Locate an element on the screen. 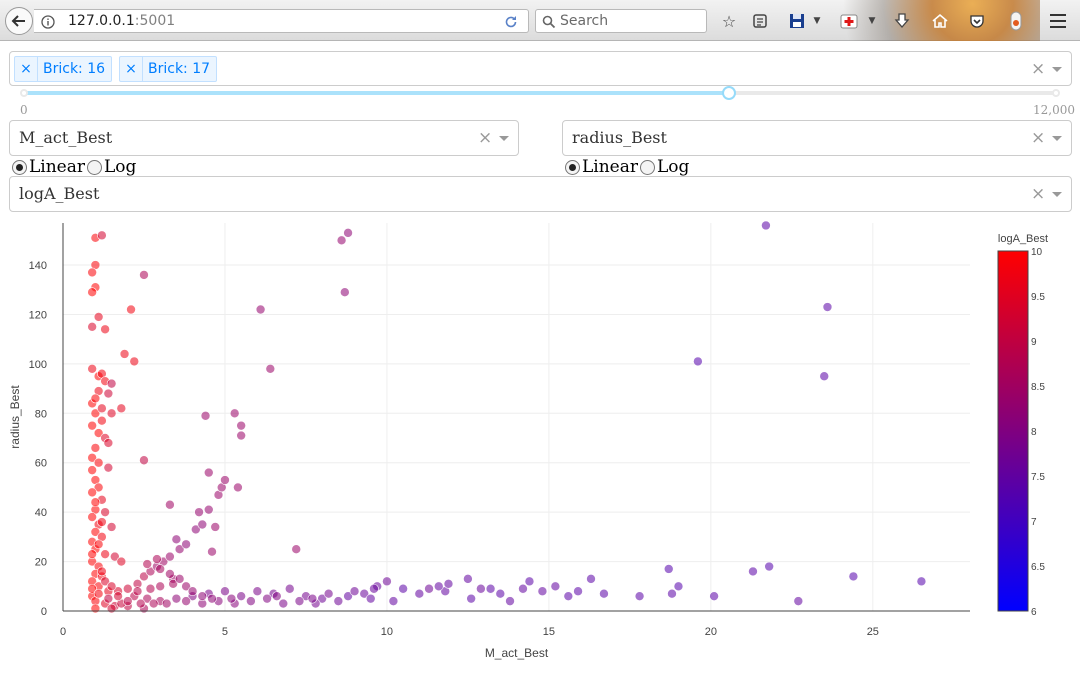 The width and height of the screenshot is (1080, 680). info-icon is located at coordinates (48, 22).